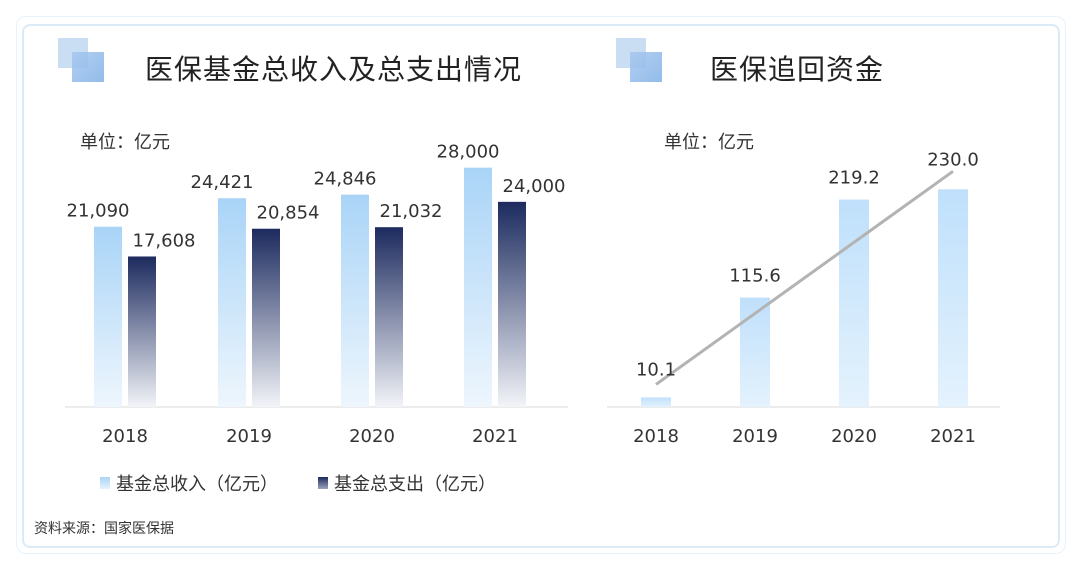 The width and height of the screenshot is (1080, 564). I want to click on data-label-income-2018: 21,090, so click(98, 211).